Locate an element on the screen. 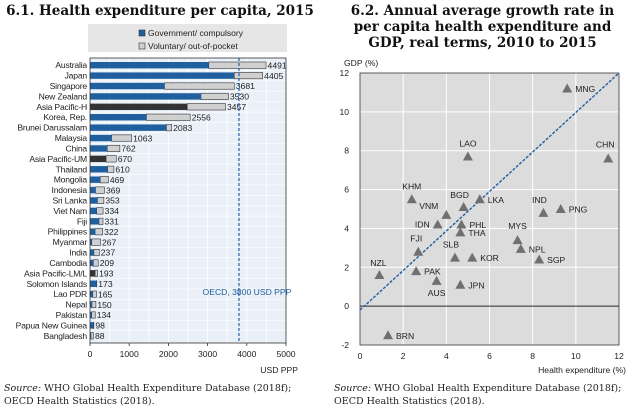 This screenshot has height=411, width=640. x-tick-label: 8 is located at coordinates (532, 356).